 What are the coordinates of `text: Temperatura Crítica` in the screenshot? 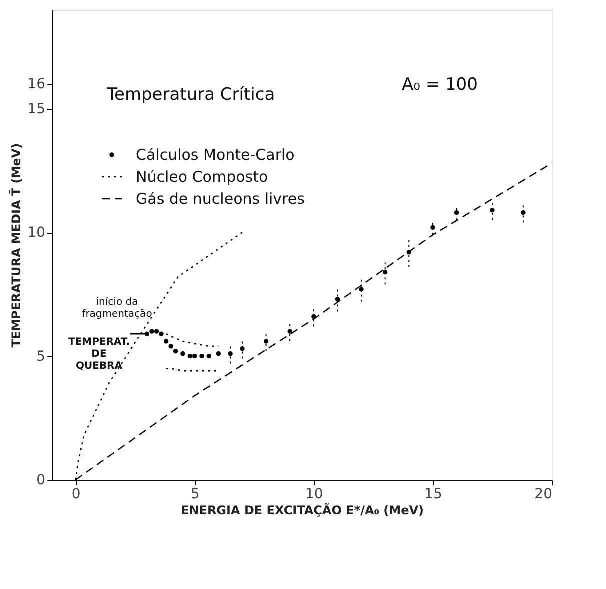 It's located at (191, 95).